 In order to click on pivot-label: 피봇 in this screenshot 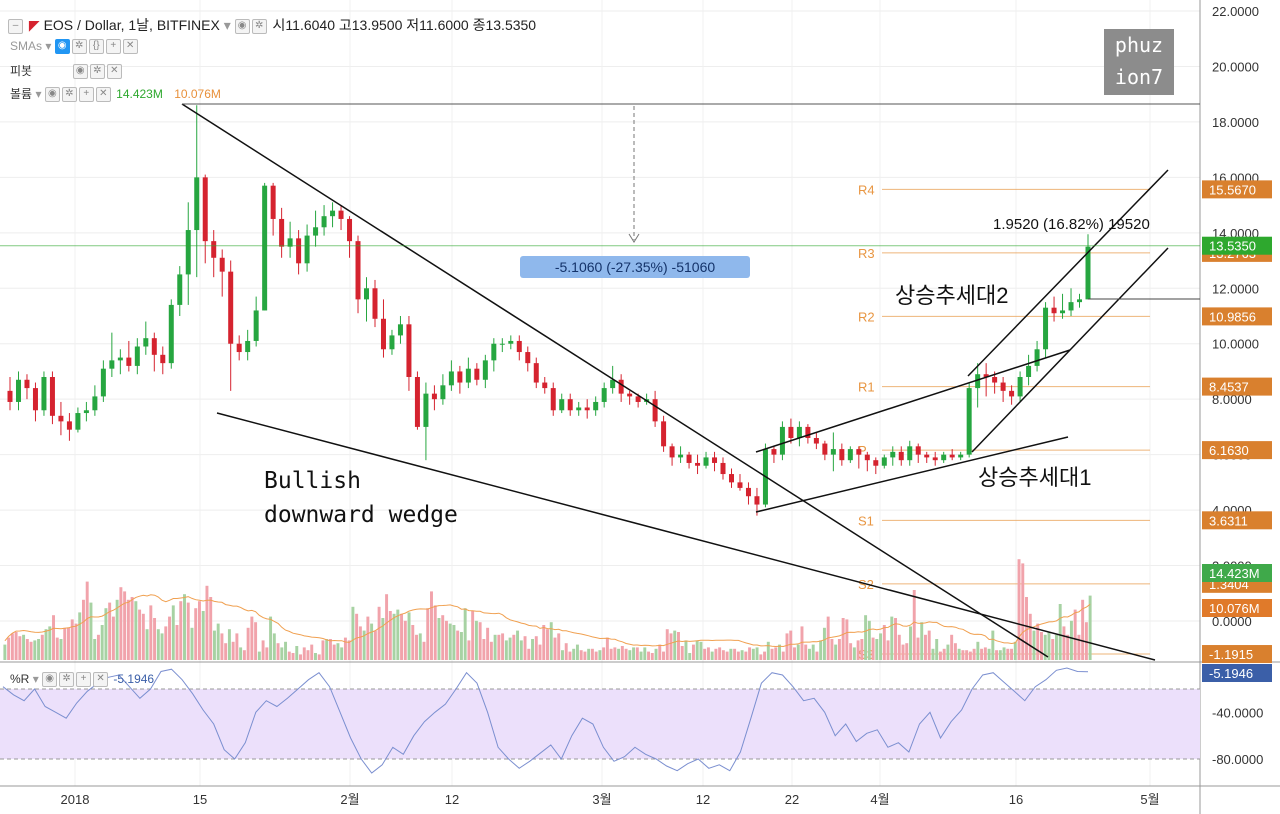, I will do `click(21, 71)`.